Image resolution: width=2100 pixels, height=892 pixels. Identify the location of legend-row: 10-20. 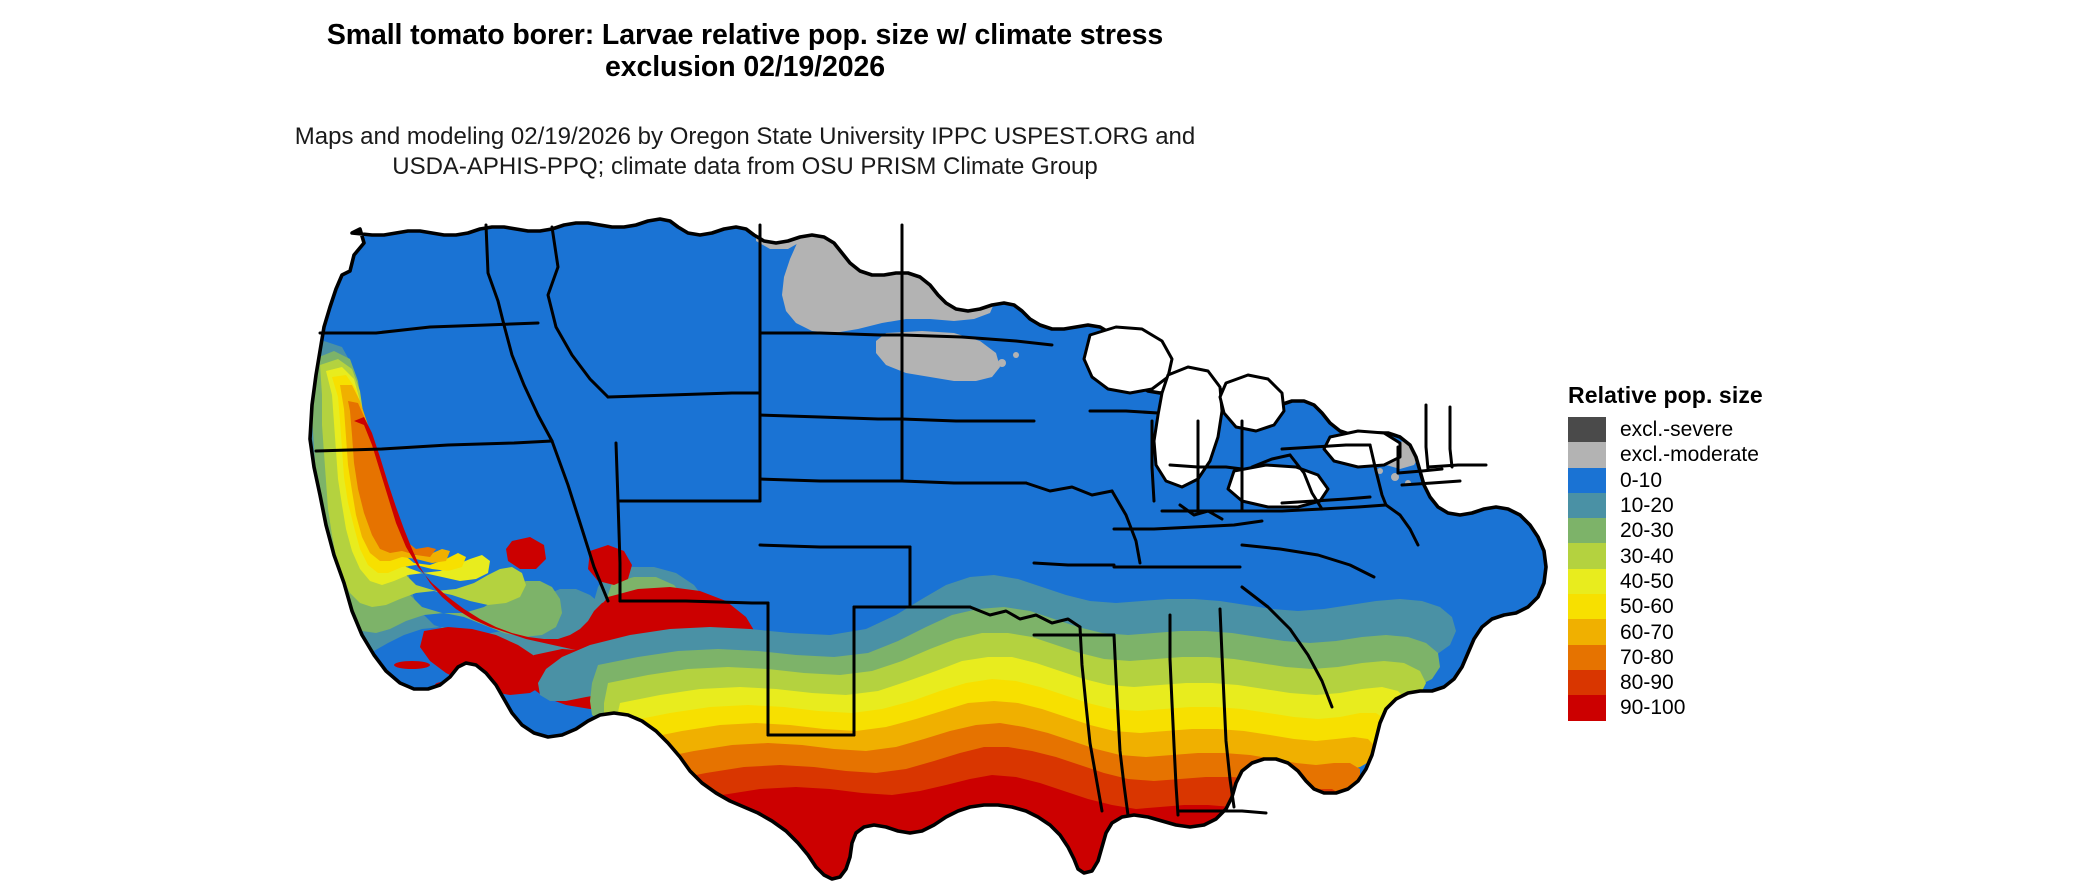
(1665, 505).